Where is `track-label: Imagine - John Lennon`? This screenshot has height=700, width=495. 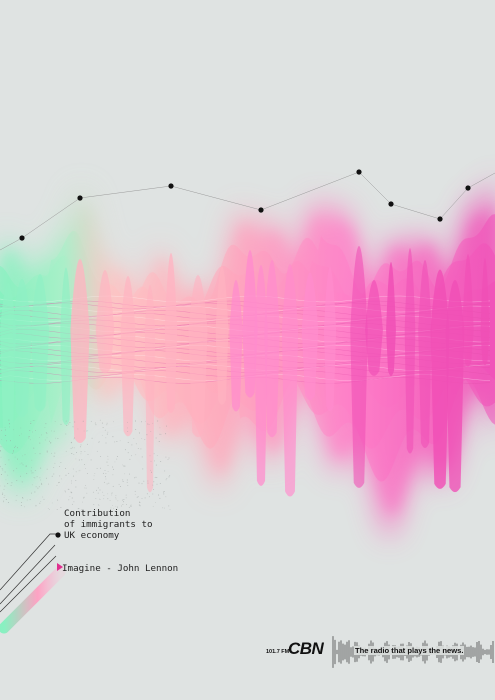
track-label: Imagine - John Lennon is located at coordinates (120, 568).